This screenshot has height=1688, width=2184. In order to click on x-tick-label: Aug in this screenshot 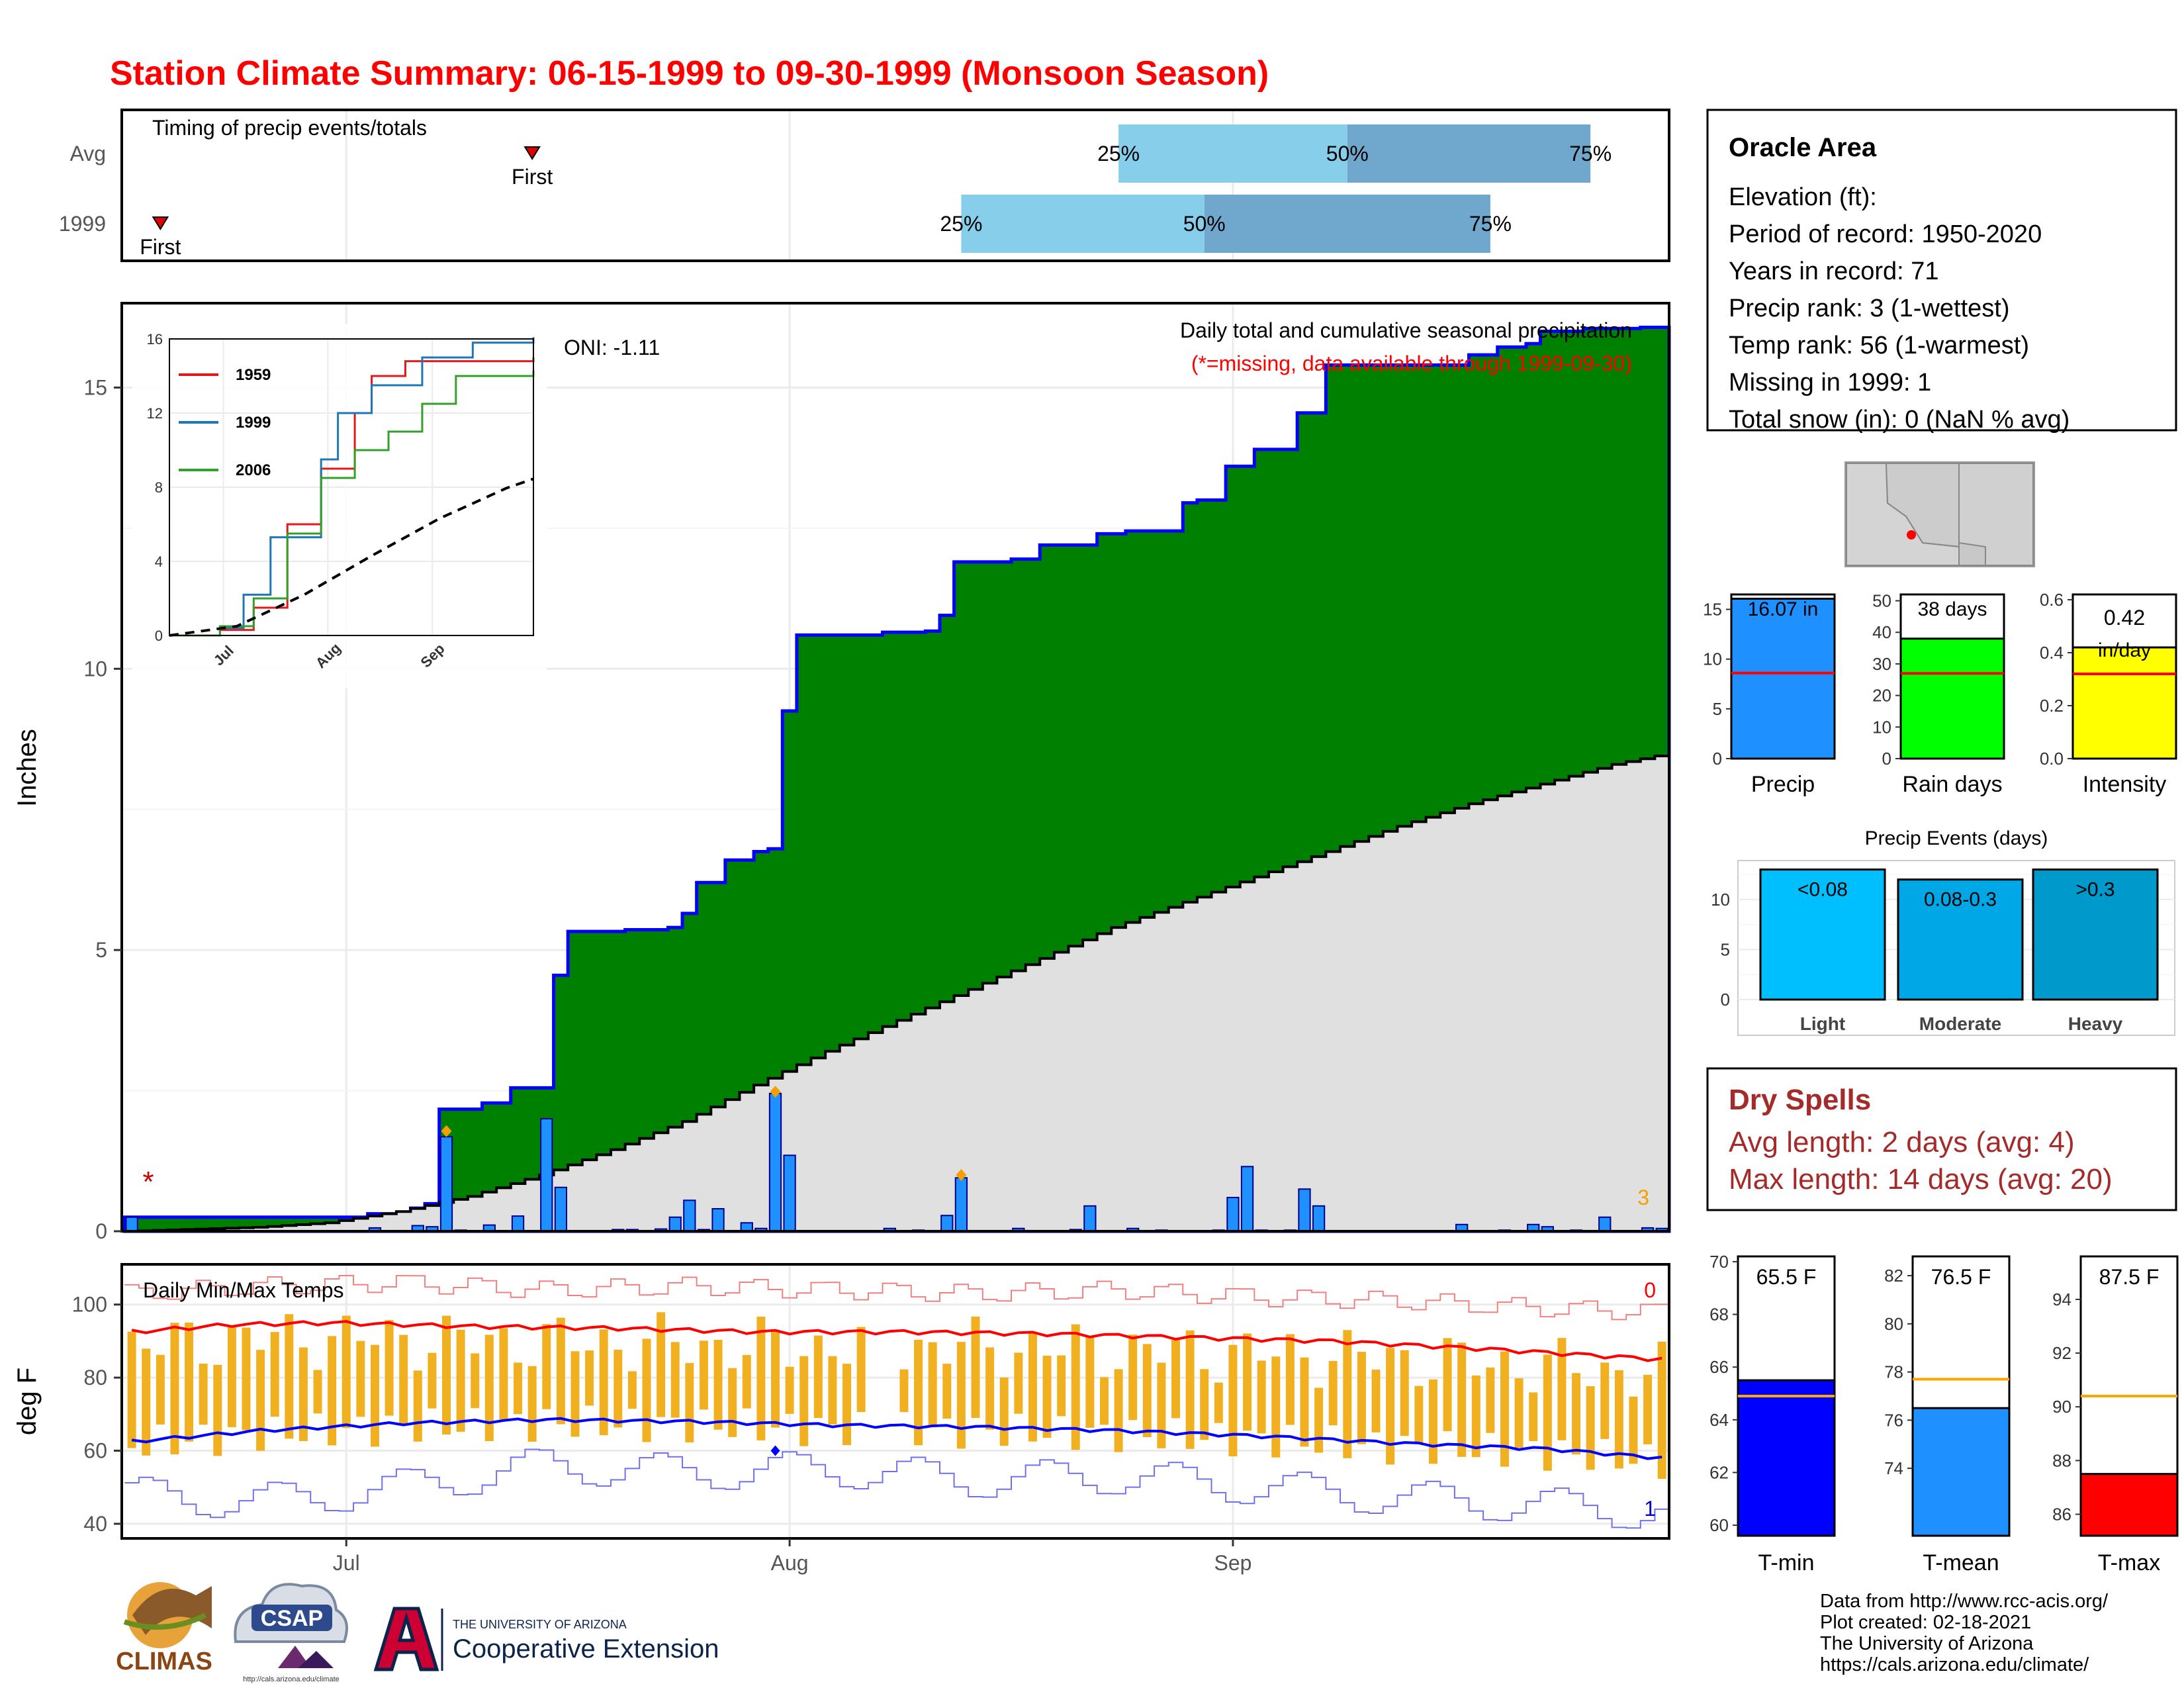, I will do `click(790, 1563)`.